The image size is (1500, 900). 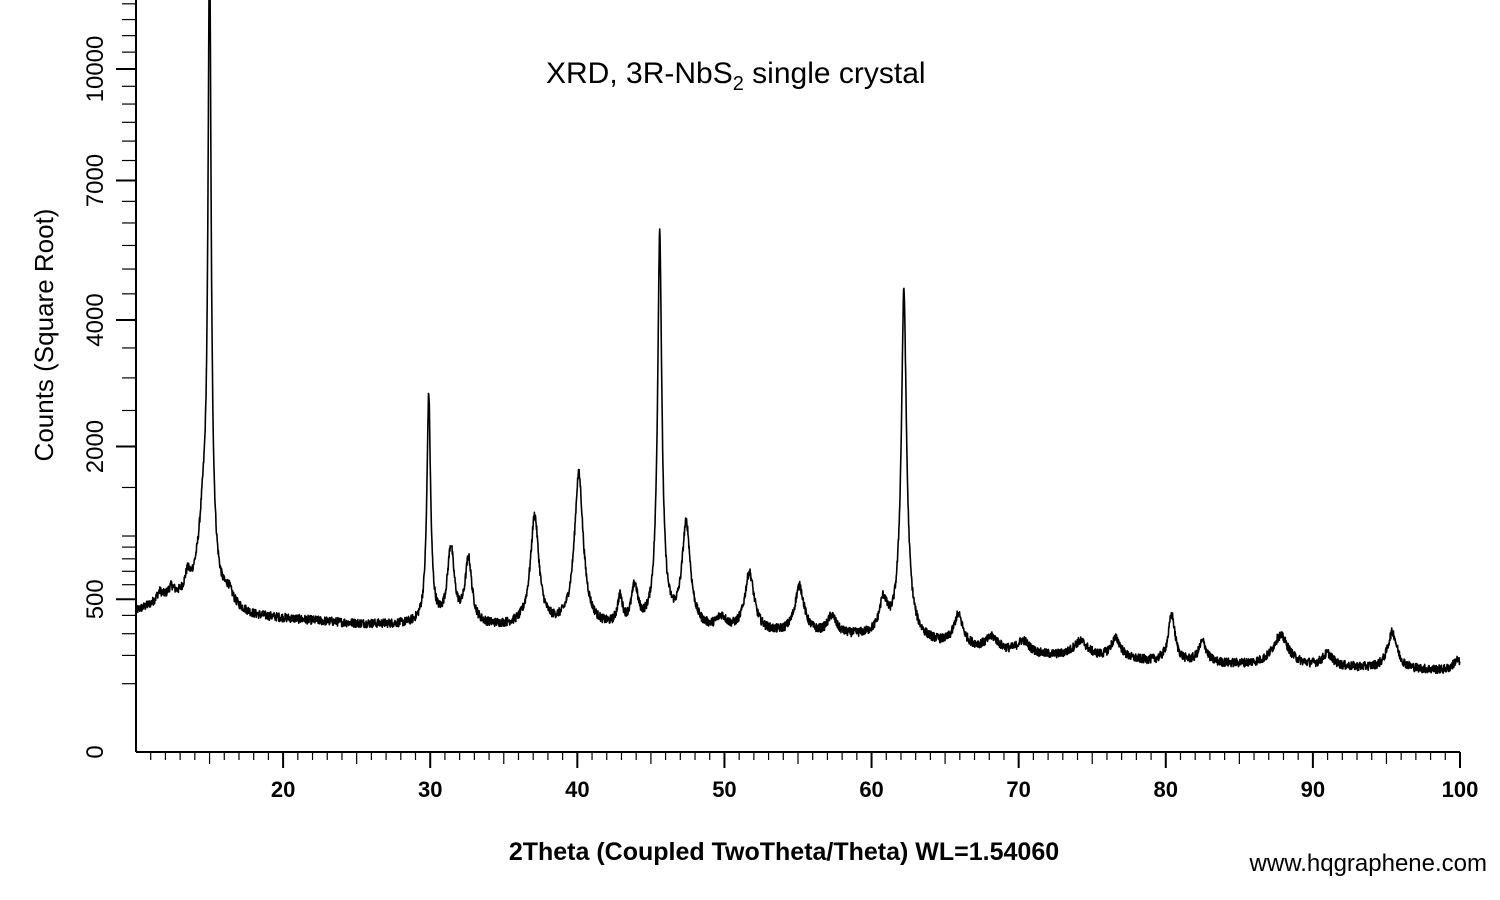 I want to click on y-tick-label: 500, so click(x=95, y=599).